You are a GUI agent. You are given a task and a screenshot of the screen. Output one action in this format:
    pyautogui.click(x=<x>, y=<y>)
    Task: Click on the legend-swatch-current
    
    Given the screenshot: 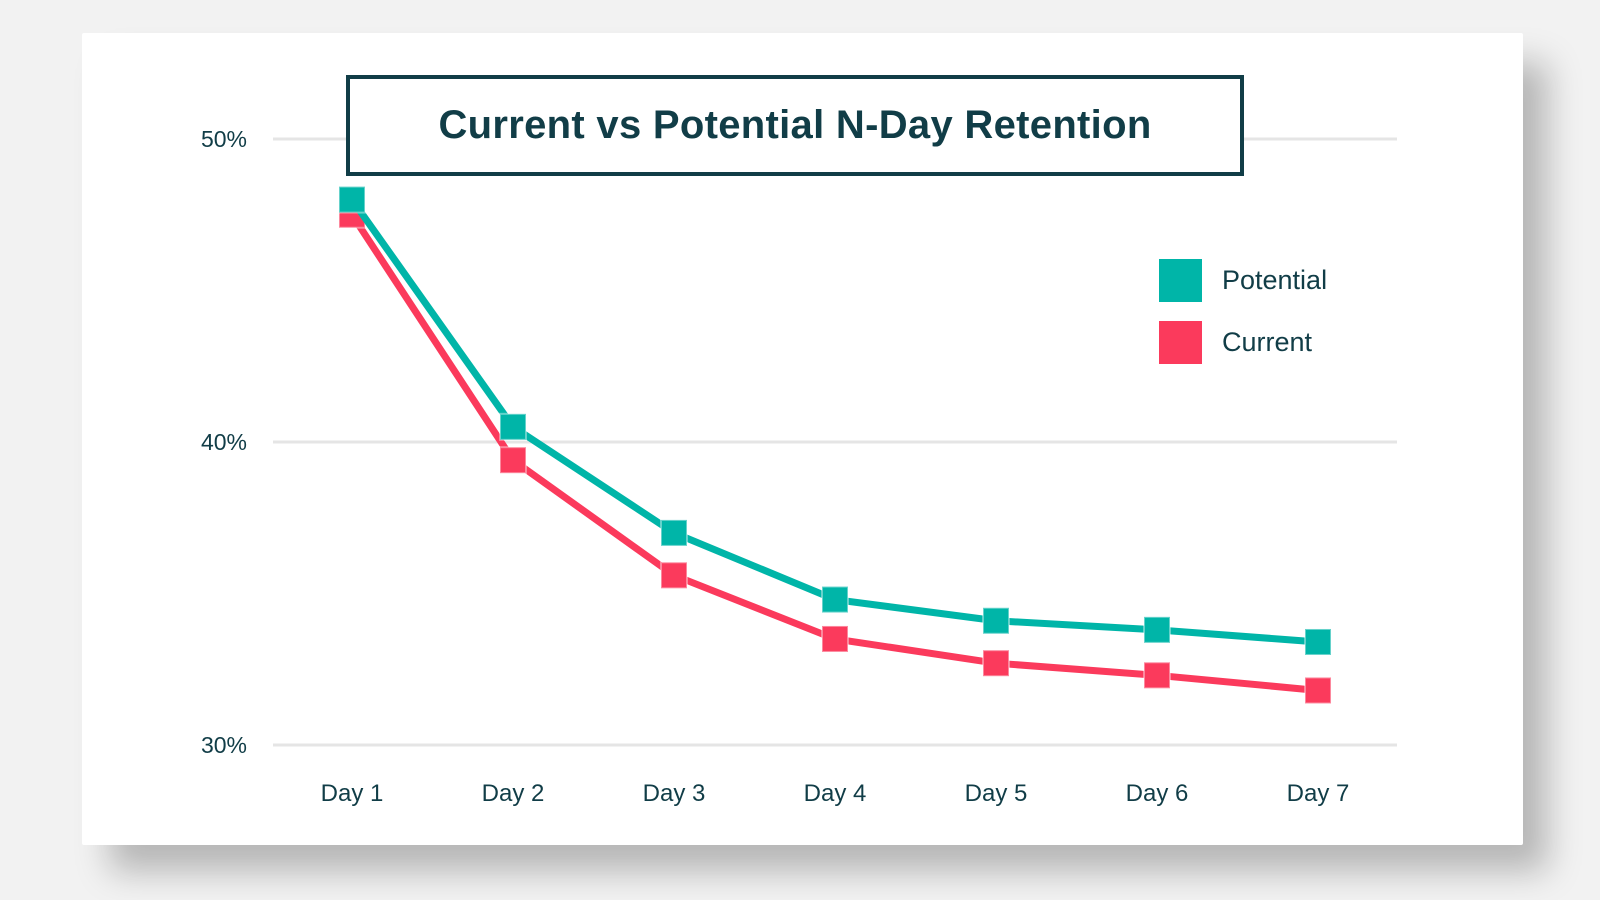 What is the action you would take?
    pyautogui.click(x=1180, y=342)
    